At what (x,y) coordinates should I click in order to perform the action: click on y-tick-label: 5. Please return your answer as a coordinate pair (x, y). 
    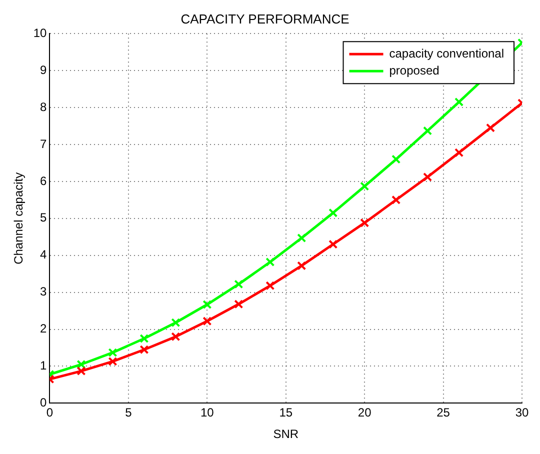
    Looking at the image, I should click on (44, 217).